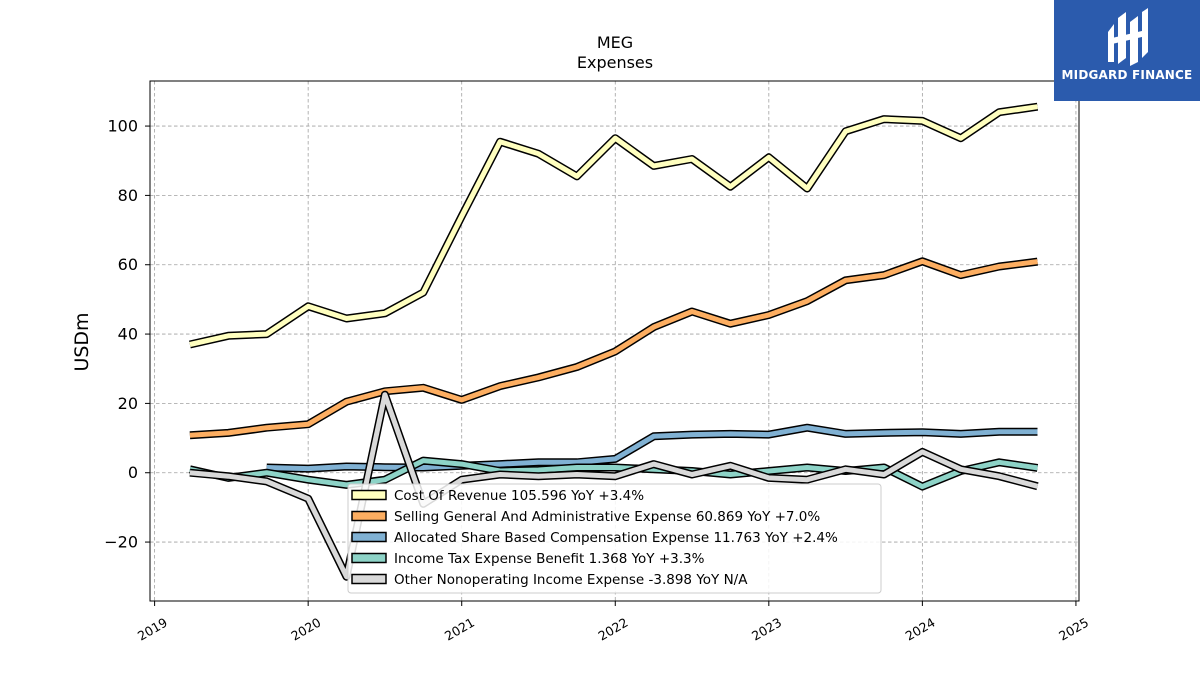 The height and width of the screenshot is (675, 1200). Describe the element at coordinates (128, 403) in the screenshot. I see `y-tick-label: 20` at that location.